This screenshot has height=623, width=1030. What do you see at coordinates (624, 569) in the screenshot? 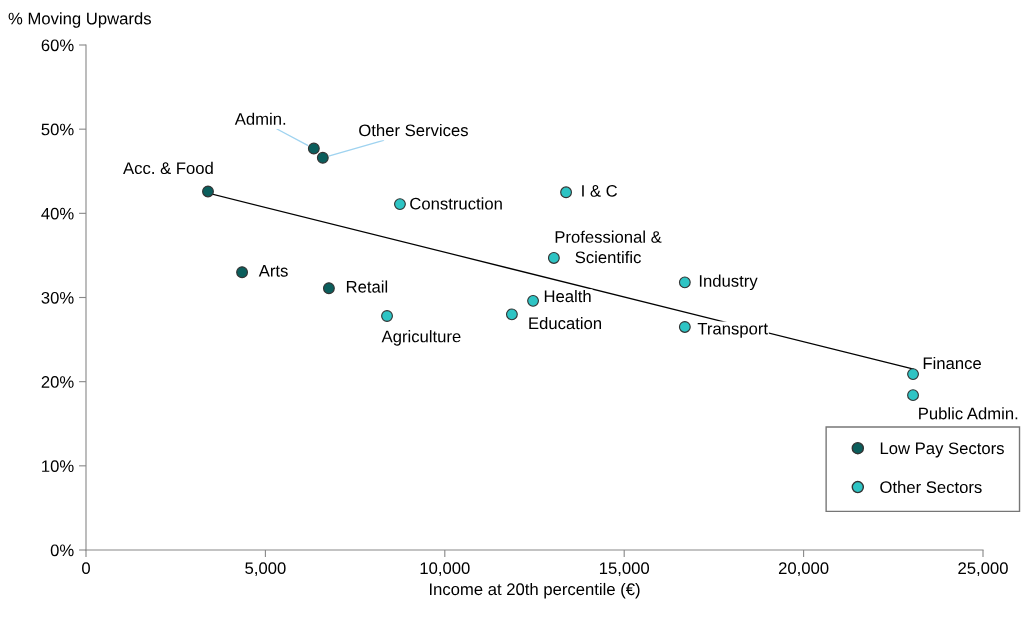
I see `x-tick-label: 15,000` at bounding box center [624, 569].